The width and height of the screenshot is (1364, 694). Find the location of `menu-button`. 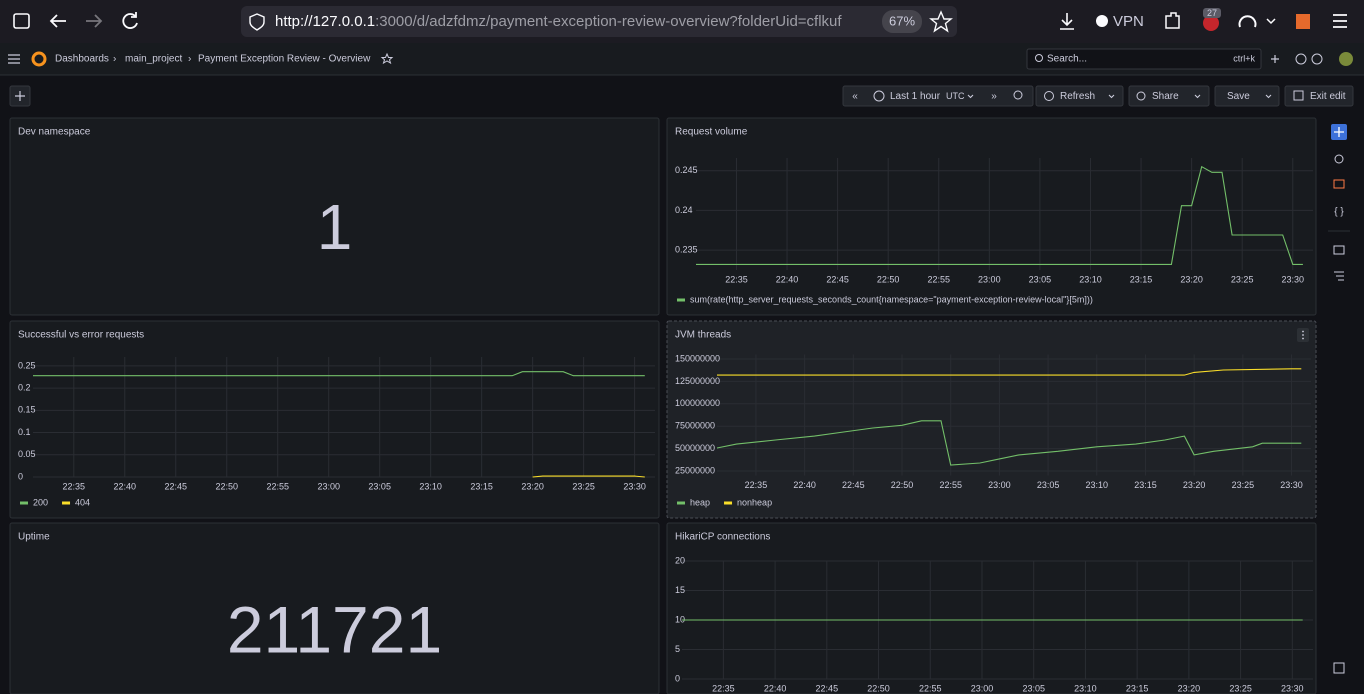

menu-button is located at coordinates (1340, 21).